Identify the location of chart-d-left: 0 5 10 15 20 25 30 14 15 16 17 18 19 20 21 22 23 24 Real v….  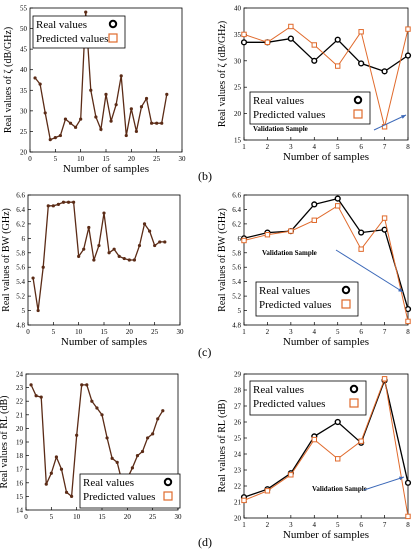
(91, 446).